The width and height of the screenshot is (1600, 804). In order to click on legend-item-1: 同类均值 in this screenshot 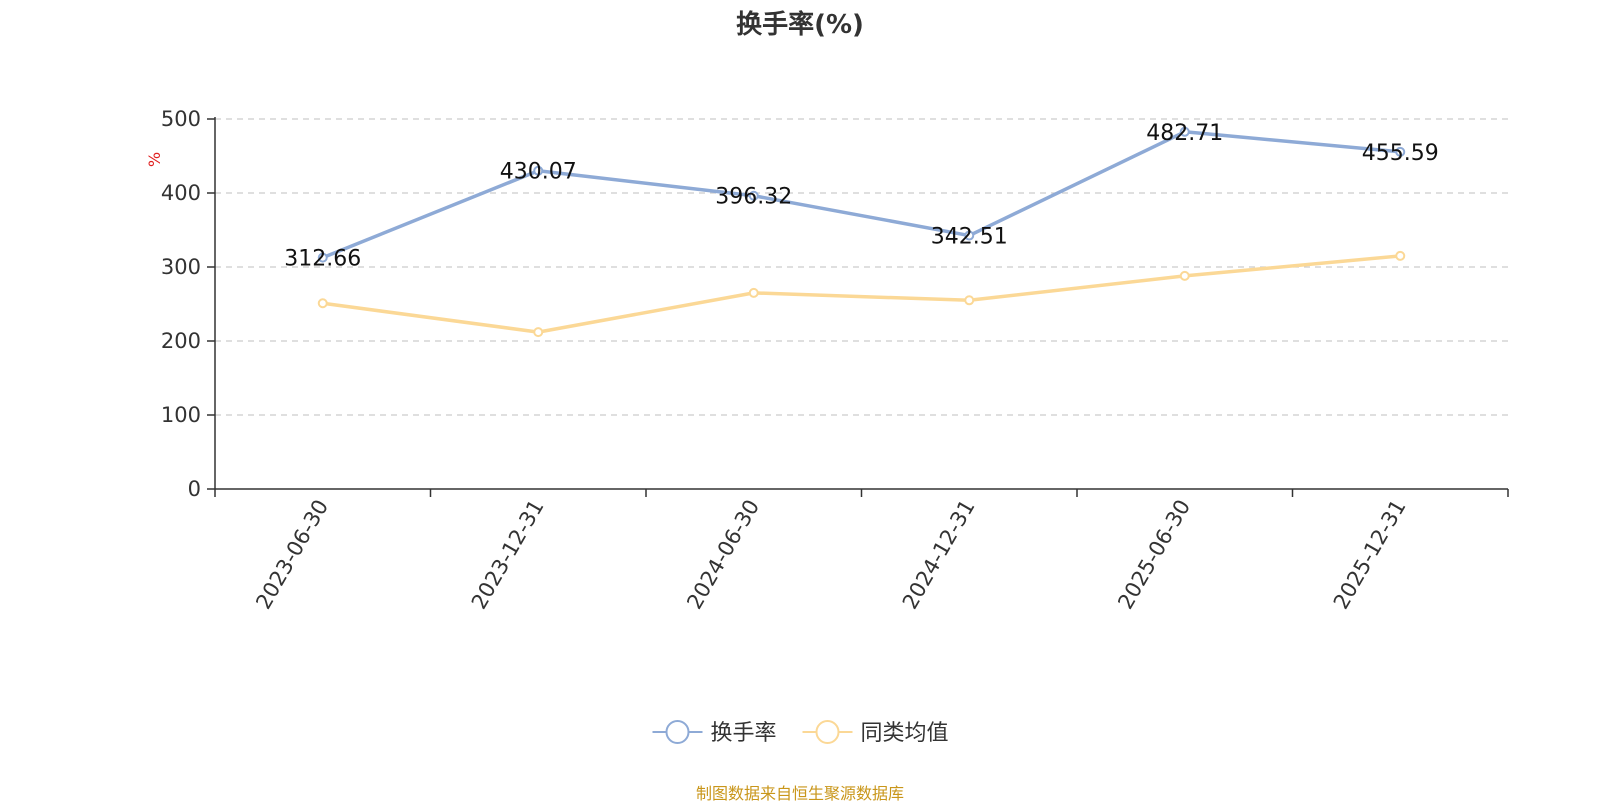, I will do `click(875, 733)`.